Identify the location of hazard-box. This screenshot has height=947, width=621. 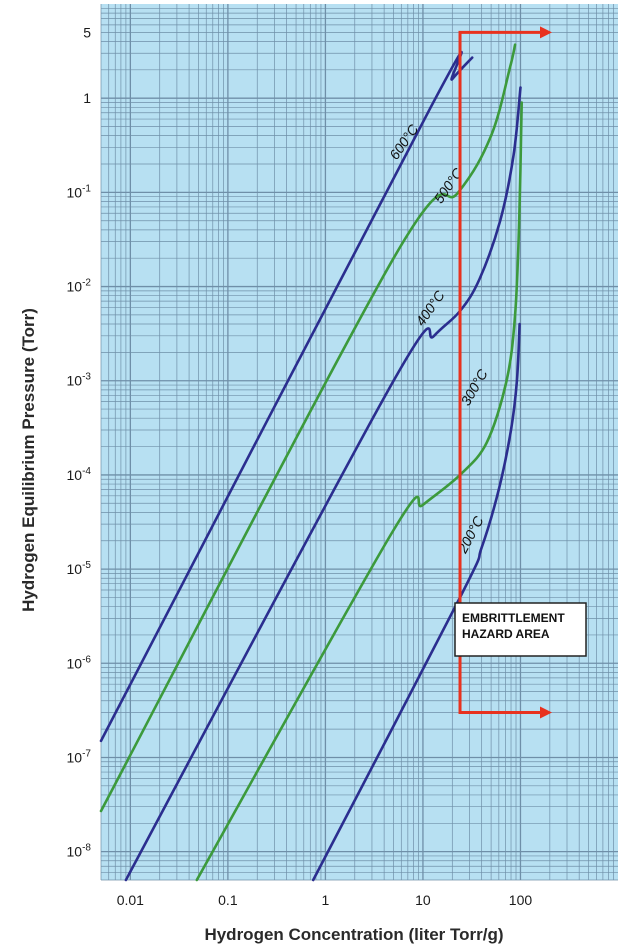
(520, 629).